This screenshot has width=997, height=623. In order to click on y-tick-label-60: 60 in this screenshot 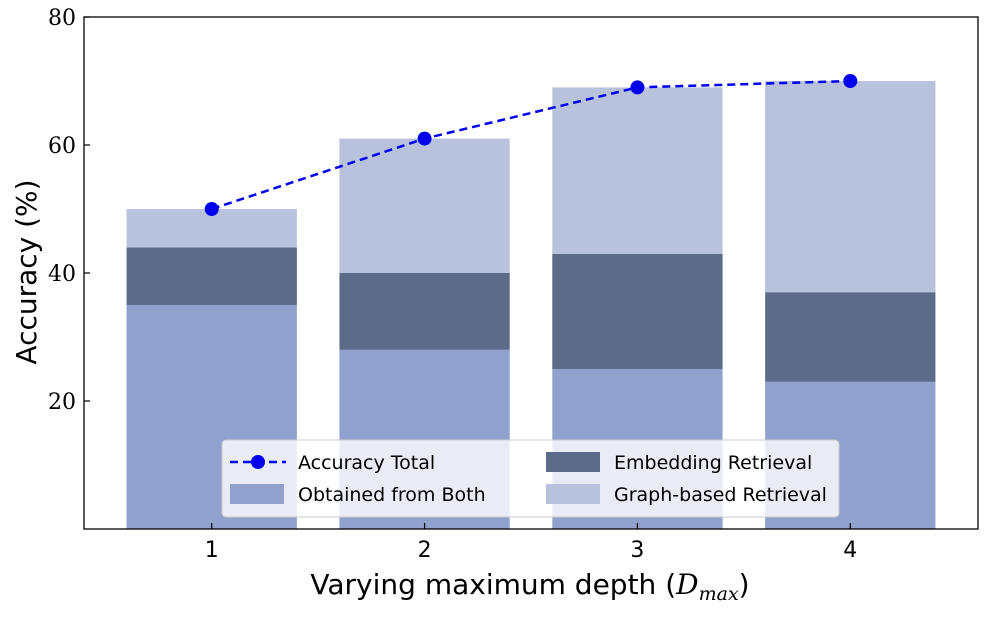, I will do `click(62, 146)`.